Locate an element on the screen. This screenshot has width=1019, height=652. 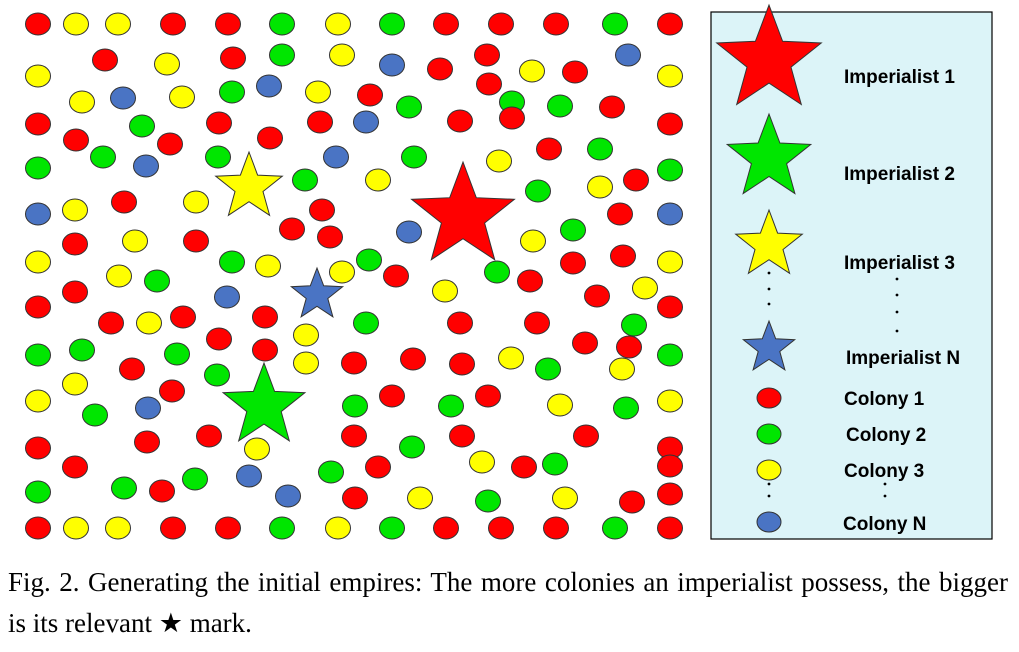
legend-imperialist-n-label: Imperialist N is located at coordinates (903, 358).